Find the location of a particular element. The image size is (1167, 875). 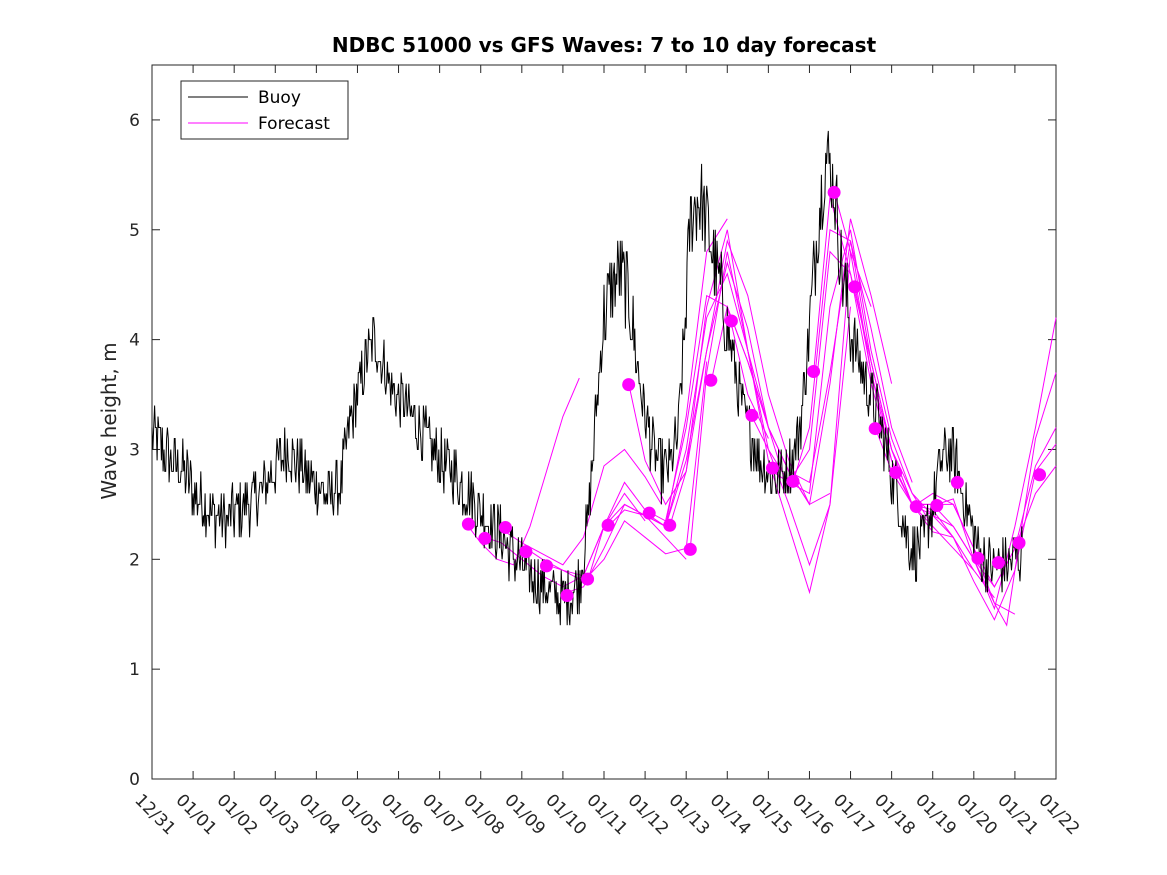

y-tick-label: 1 is located at coordinates (134, 670).